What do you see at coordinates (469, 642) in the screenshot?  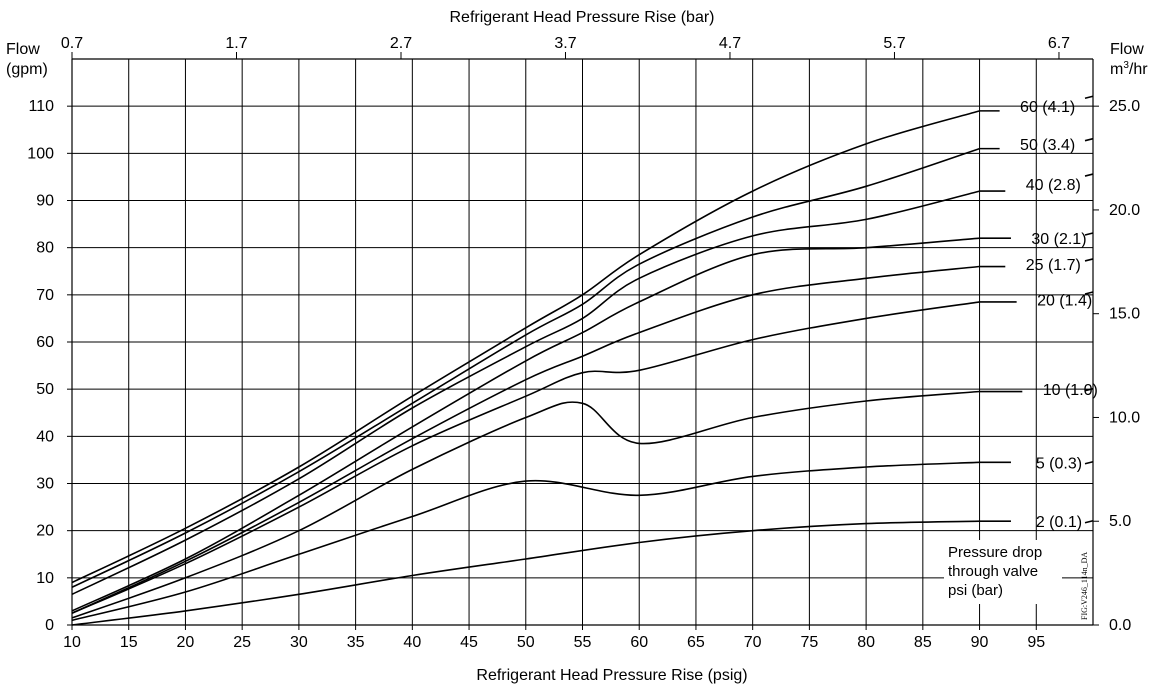 I see `bottom-tick-label: 45` at bounding box center [469, 642].